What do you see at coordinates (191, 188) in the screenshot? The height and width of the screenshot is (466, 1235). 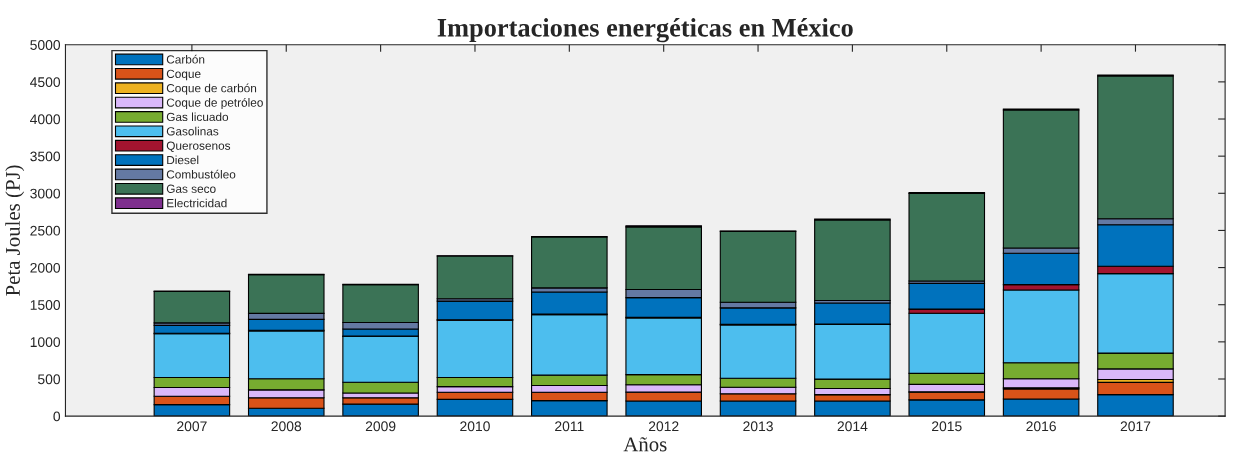 I see `legend-label: Gas seco` at bounding box center [191, 188].